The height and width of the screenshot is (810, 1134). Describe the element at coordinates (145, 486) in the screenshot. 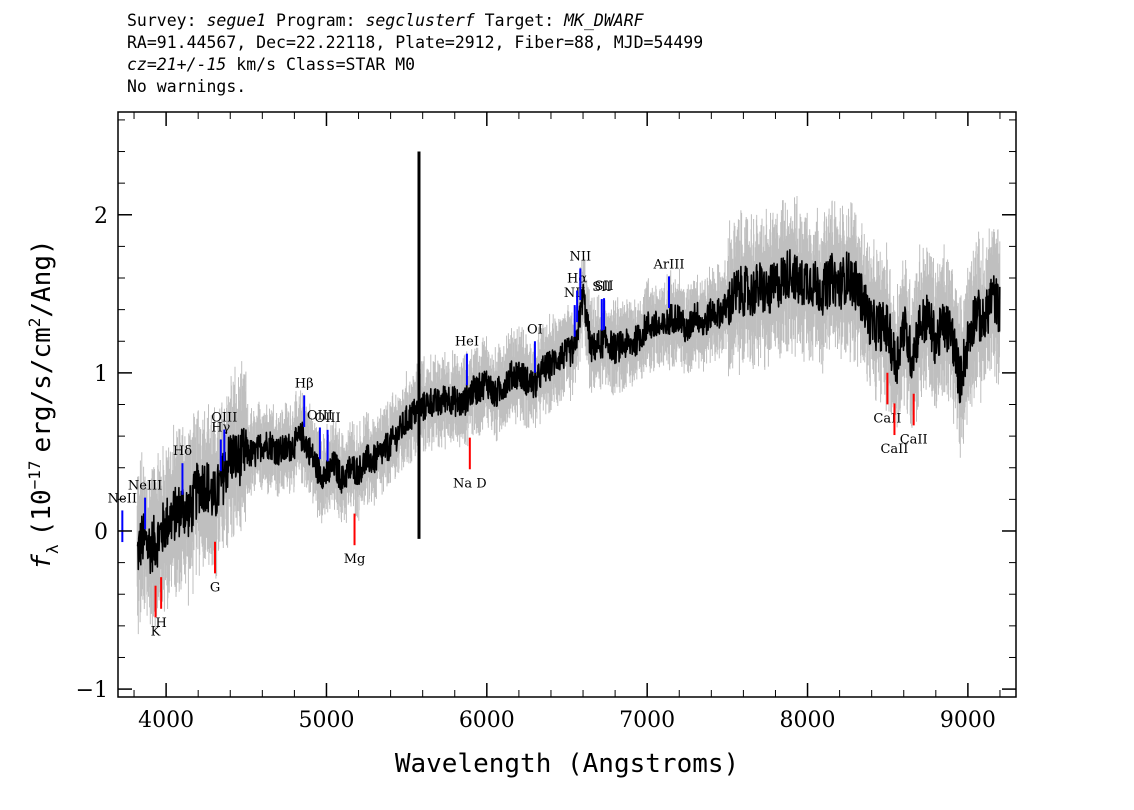

I see `emission-line-label: NeIII` at that location.